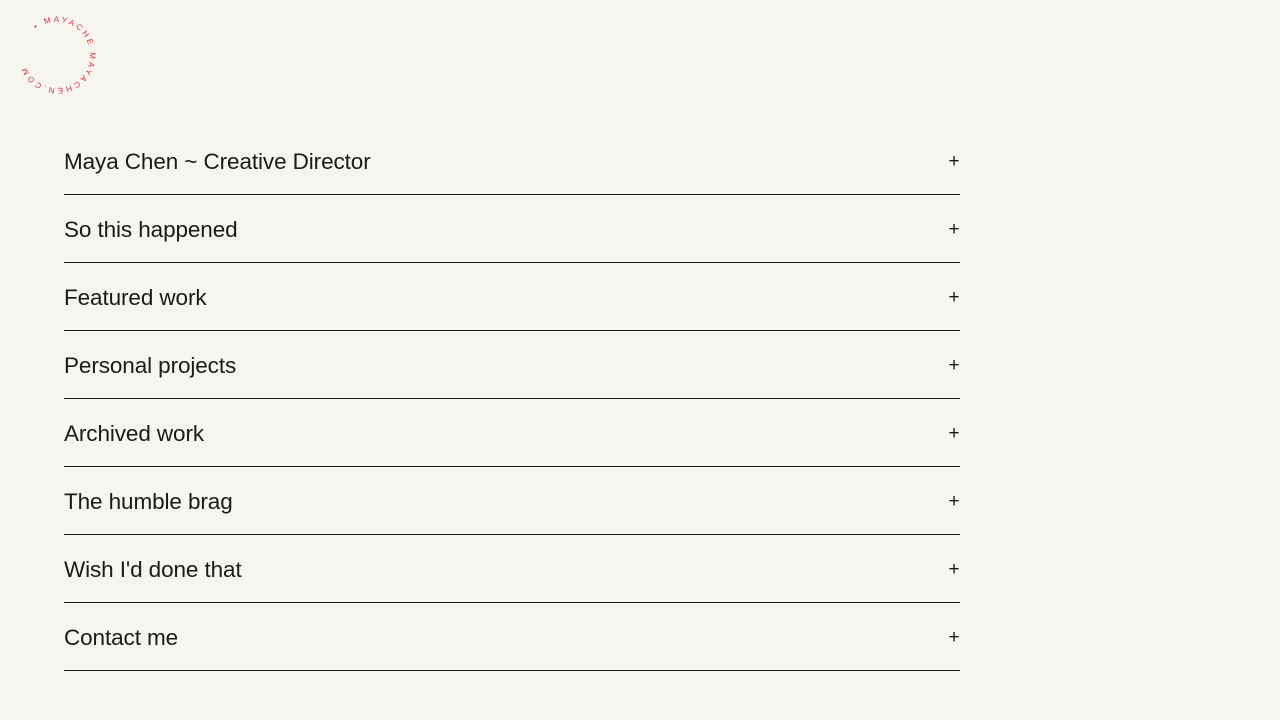  What do you see at coordinates (135, 297) in the screenshot?
I see `accordion-item-label: Featured work` at bounding box center [135, 297].